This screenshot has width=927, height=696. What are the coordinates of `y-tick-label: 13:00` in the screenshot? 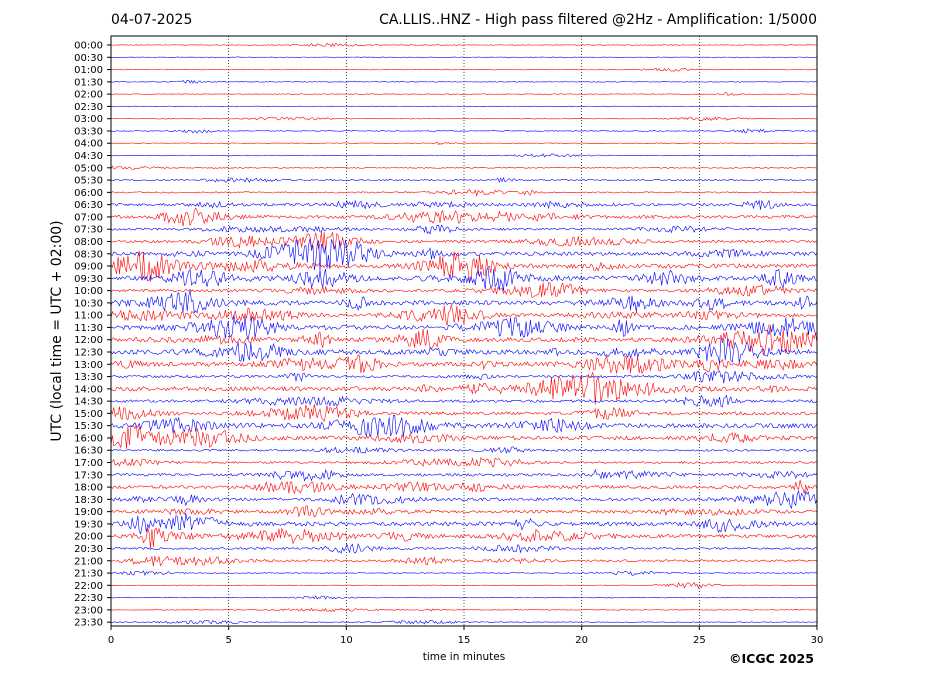 It's located at (88, 365).